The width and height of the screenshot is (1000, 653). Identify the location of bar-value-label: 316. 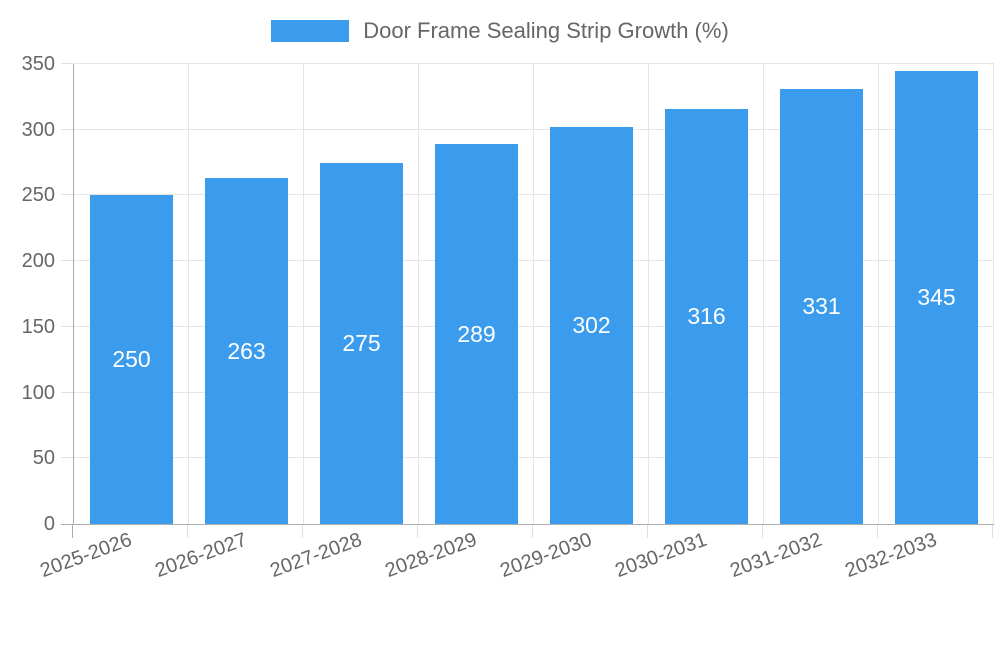
(706, 316).